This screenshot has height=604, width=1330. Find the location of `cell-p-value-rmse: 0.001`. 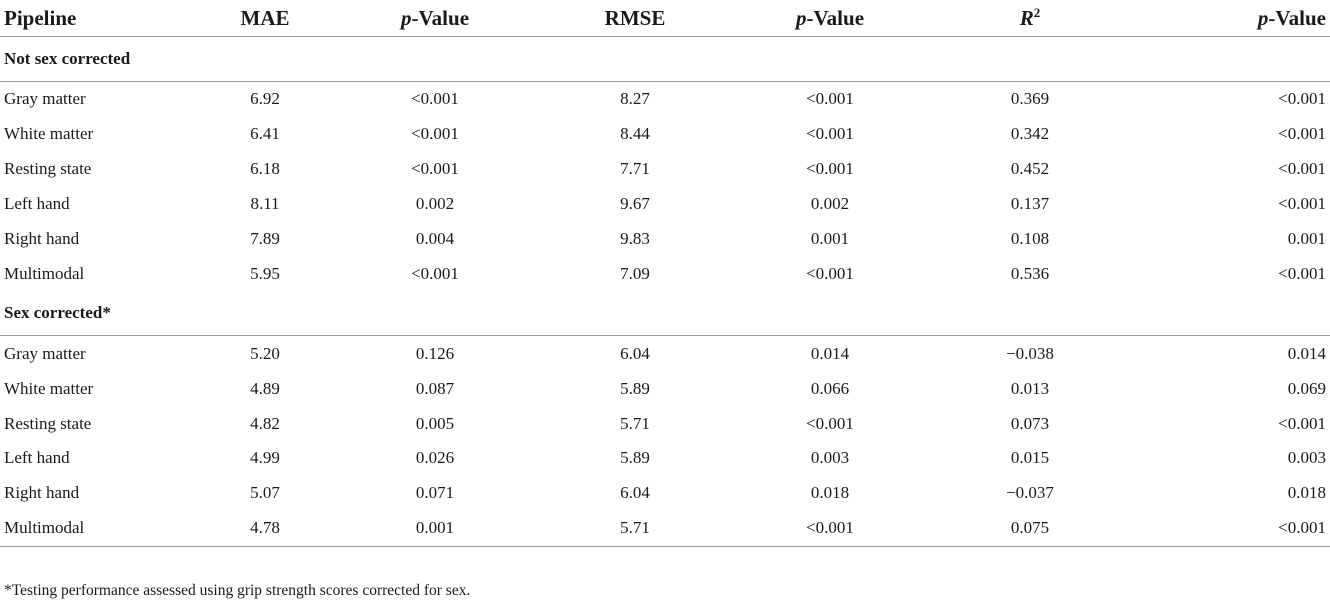

cell-p-value-rmse: 0.001 is located at coordinates (830, 238).